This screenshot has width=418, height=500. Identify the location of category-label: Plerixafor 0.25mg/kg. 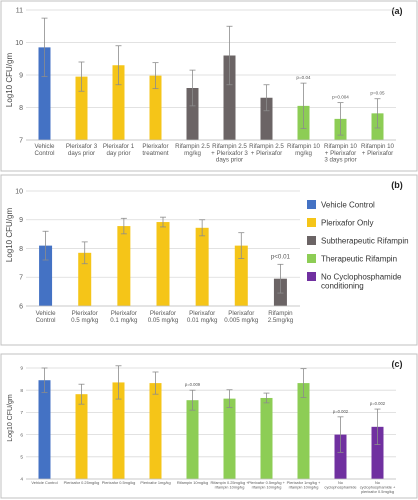
(82, 482).